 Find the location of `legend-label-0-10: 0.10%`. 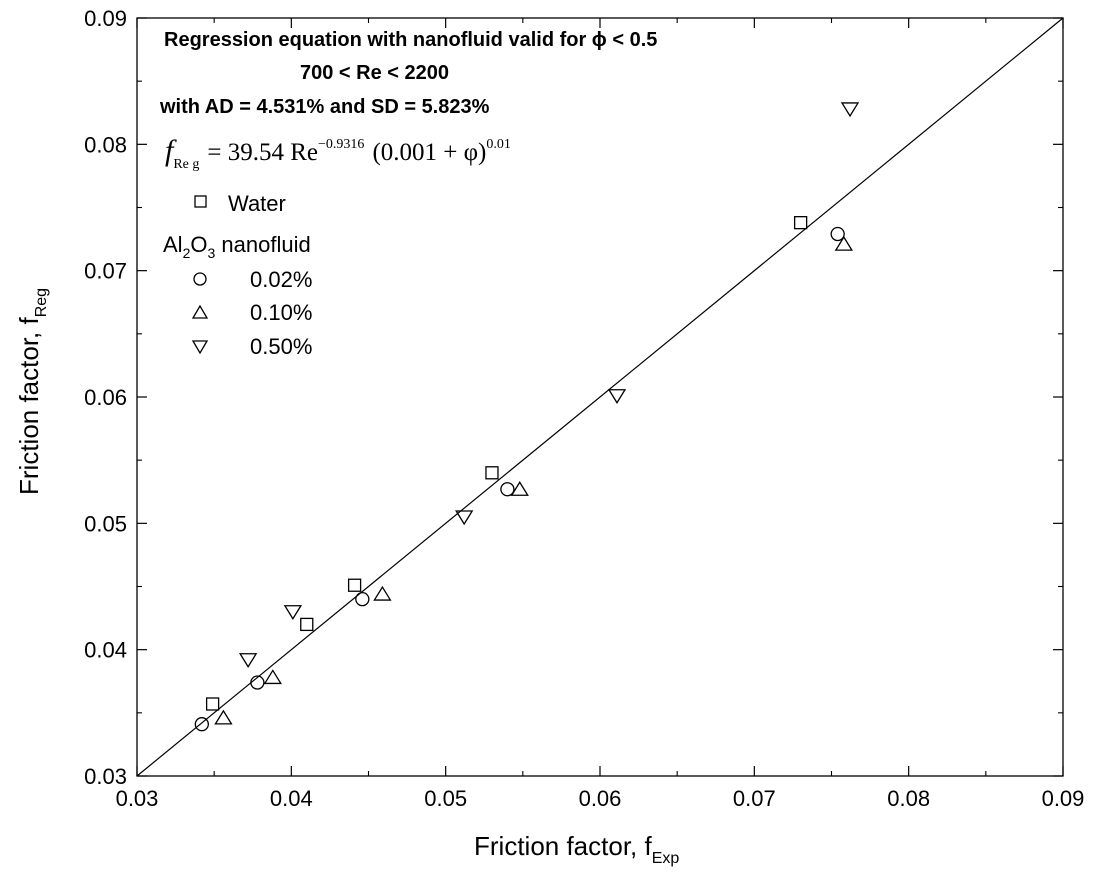

legend-label-0-10: 0.10% is located at coordinates (281, 312).